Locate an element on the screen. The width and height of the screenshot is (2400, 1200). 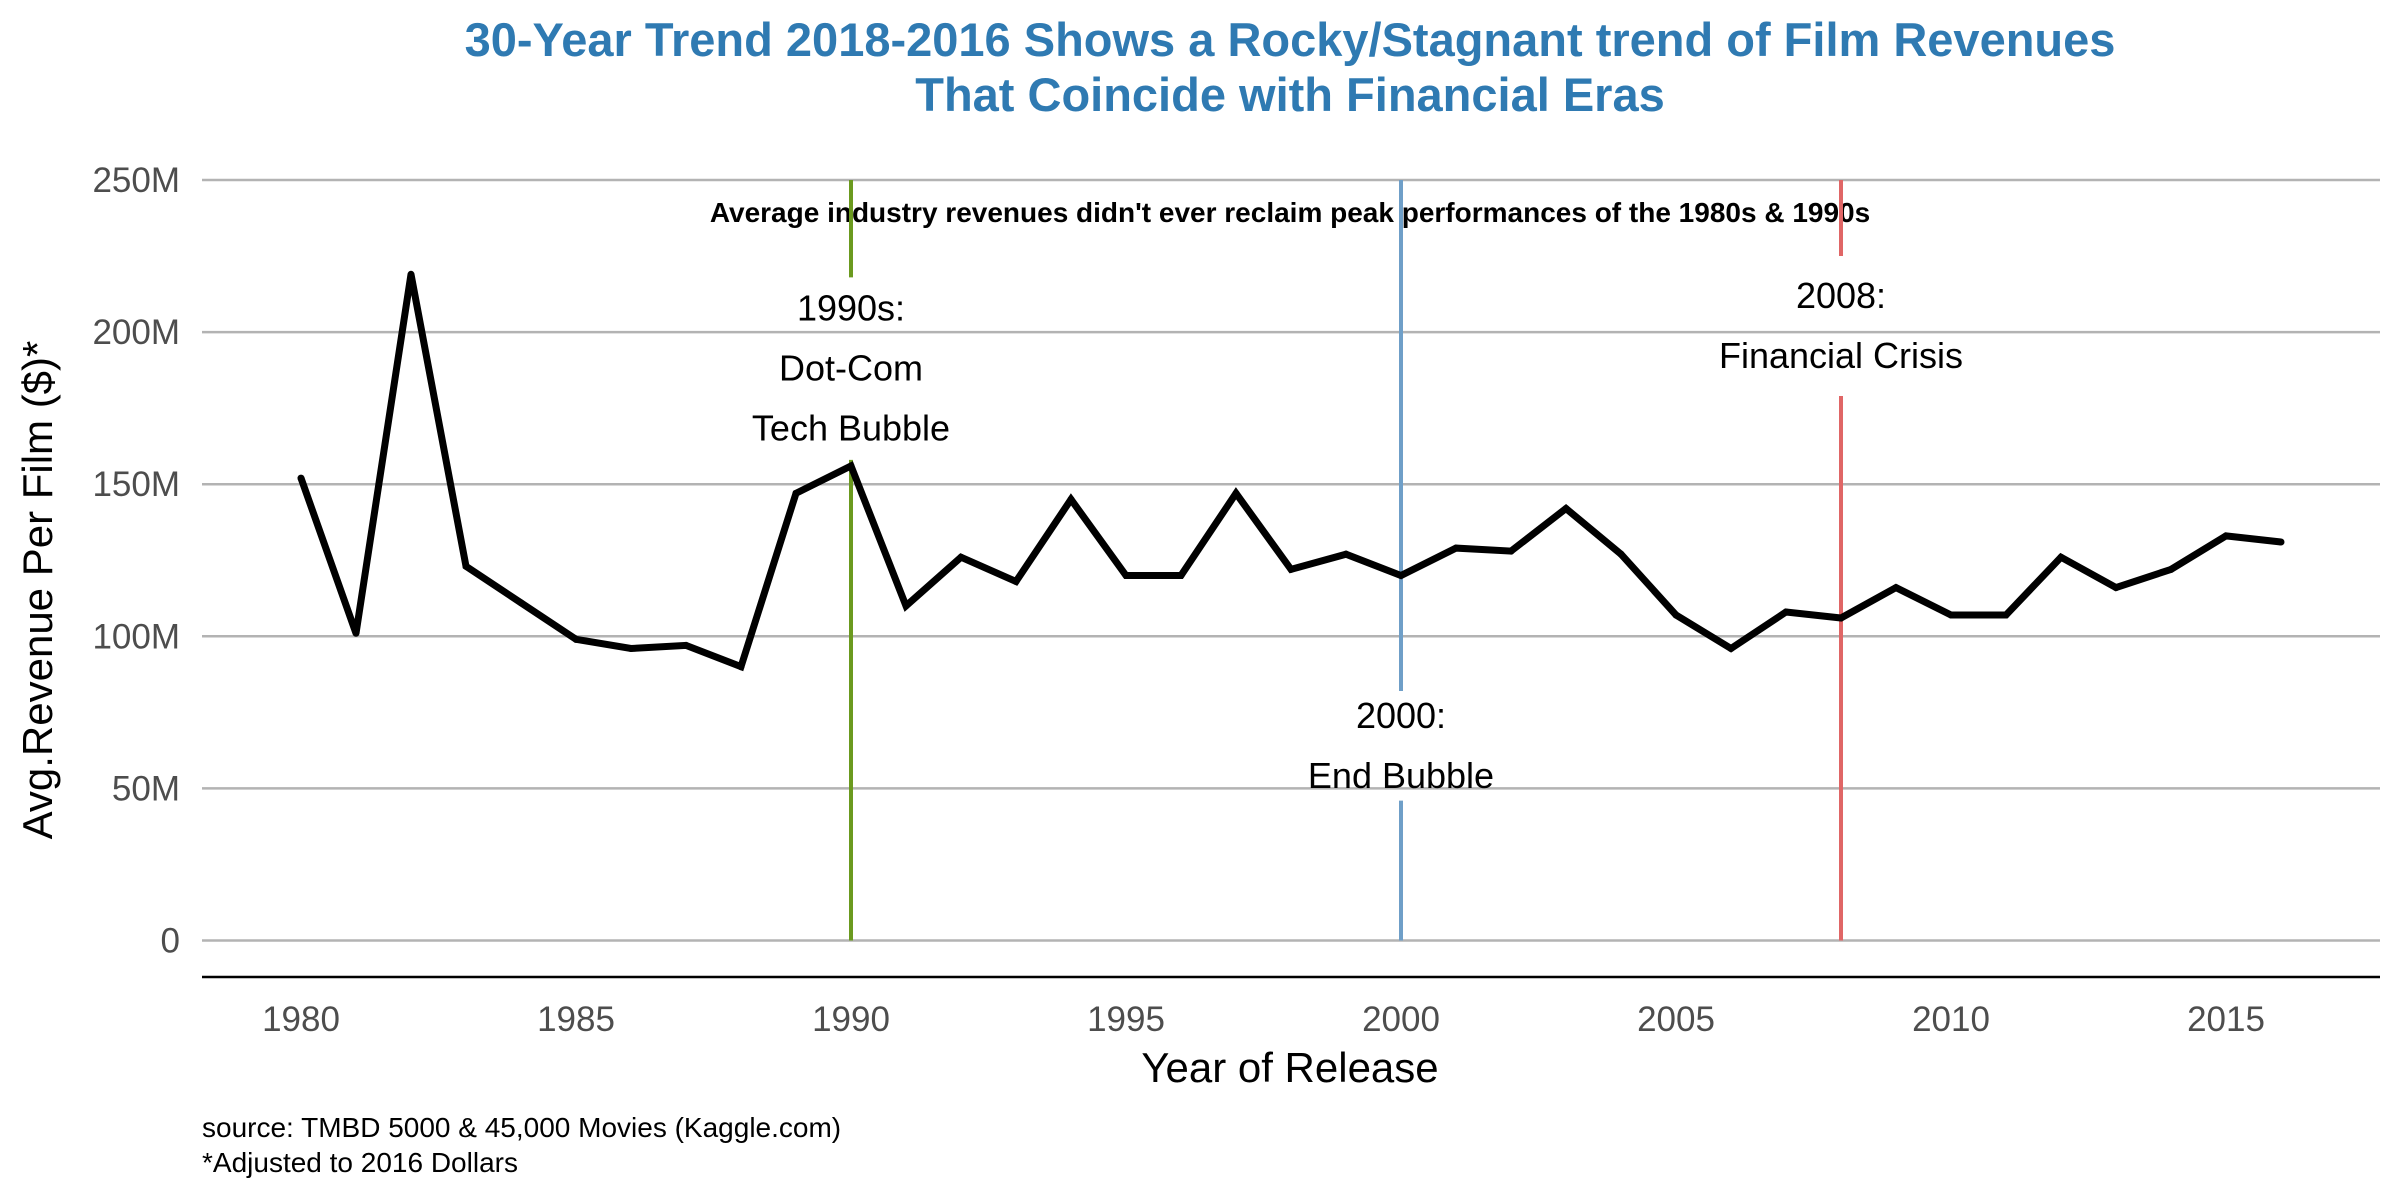
era-annotation-1-line-1: End Bubble is located at coordinates (1401, 775).